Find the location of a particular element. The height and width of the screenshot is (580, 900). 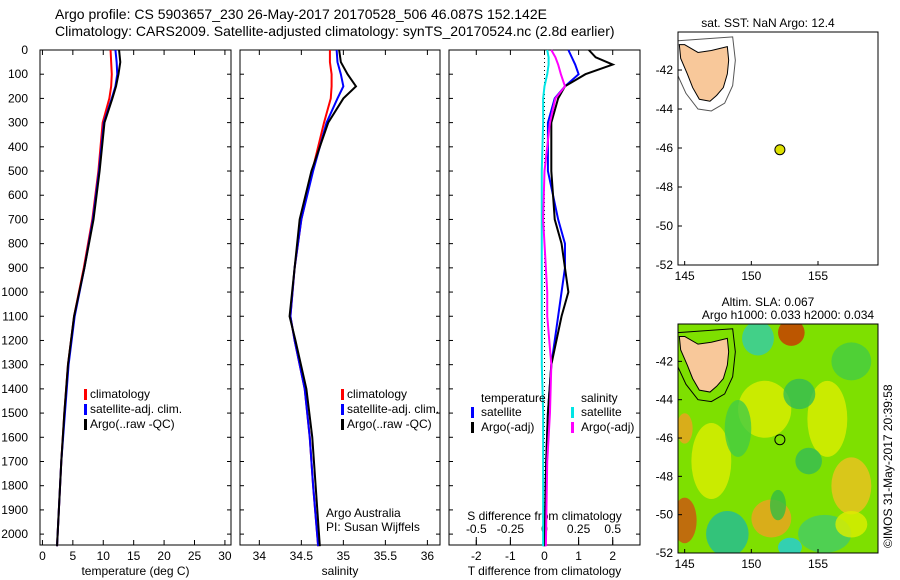

x-tick-label: 5 is located at coordinates (73, 556).